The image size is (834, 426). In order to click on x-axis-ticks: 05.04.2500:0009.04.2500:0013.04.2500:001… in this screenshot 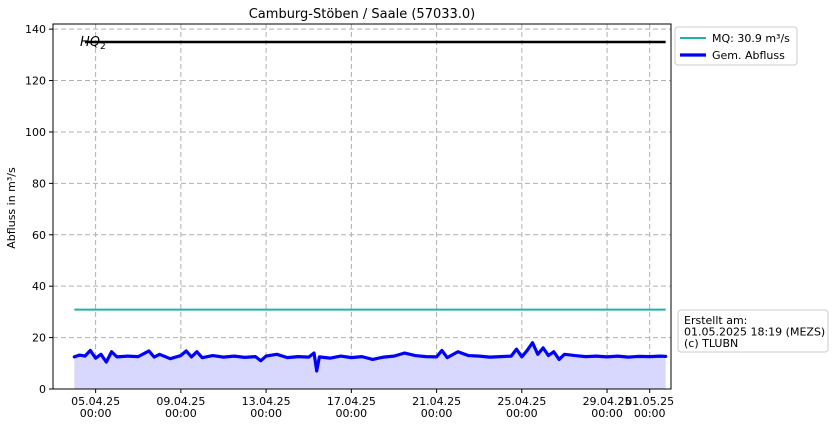, I will do `click(372, 404)`.